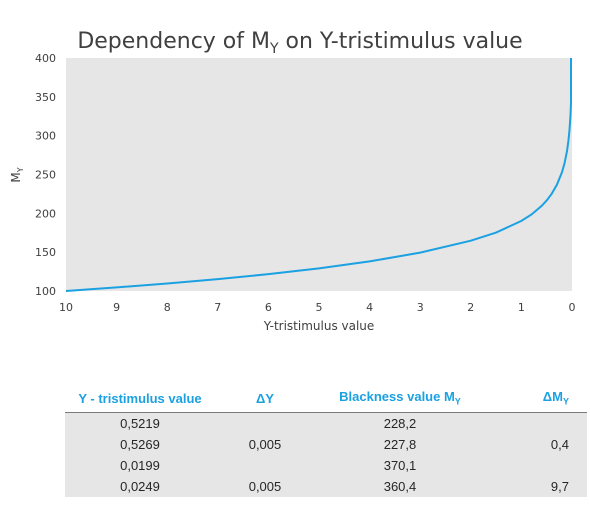 This screenshot has width=590, height=516. Describe the element at coordinates (326, 486) in the screenshot. I see `table-row: 0,0249 0,005 360,4 9,7` at that location.